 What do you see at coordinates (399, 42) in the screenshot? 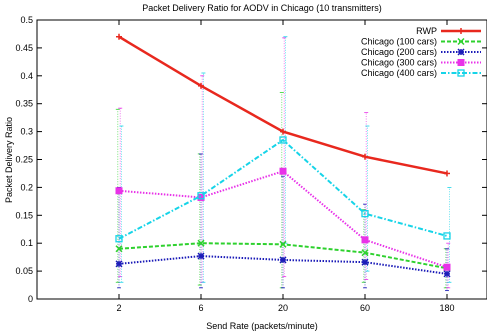
I see `legend-label: Chicago (100 cars)` at bounding box center [399, 42].